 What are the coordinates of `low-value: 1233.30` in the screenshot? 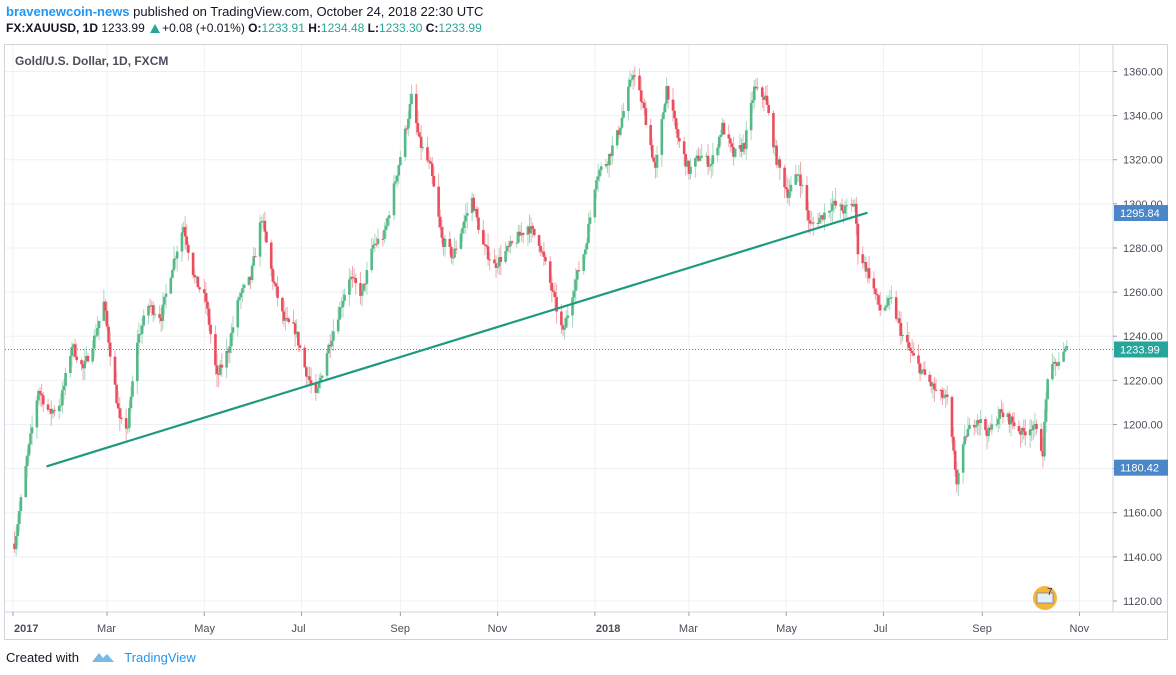 It's located at (400, 28).